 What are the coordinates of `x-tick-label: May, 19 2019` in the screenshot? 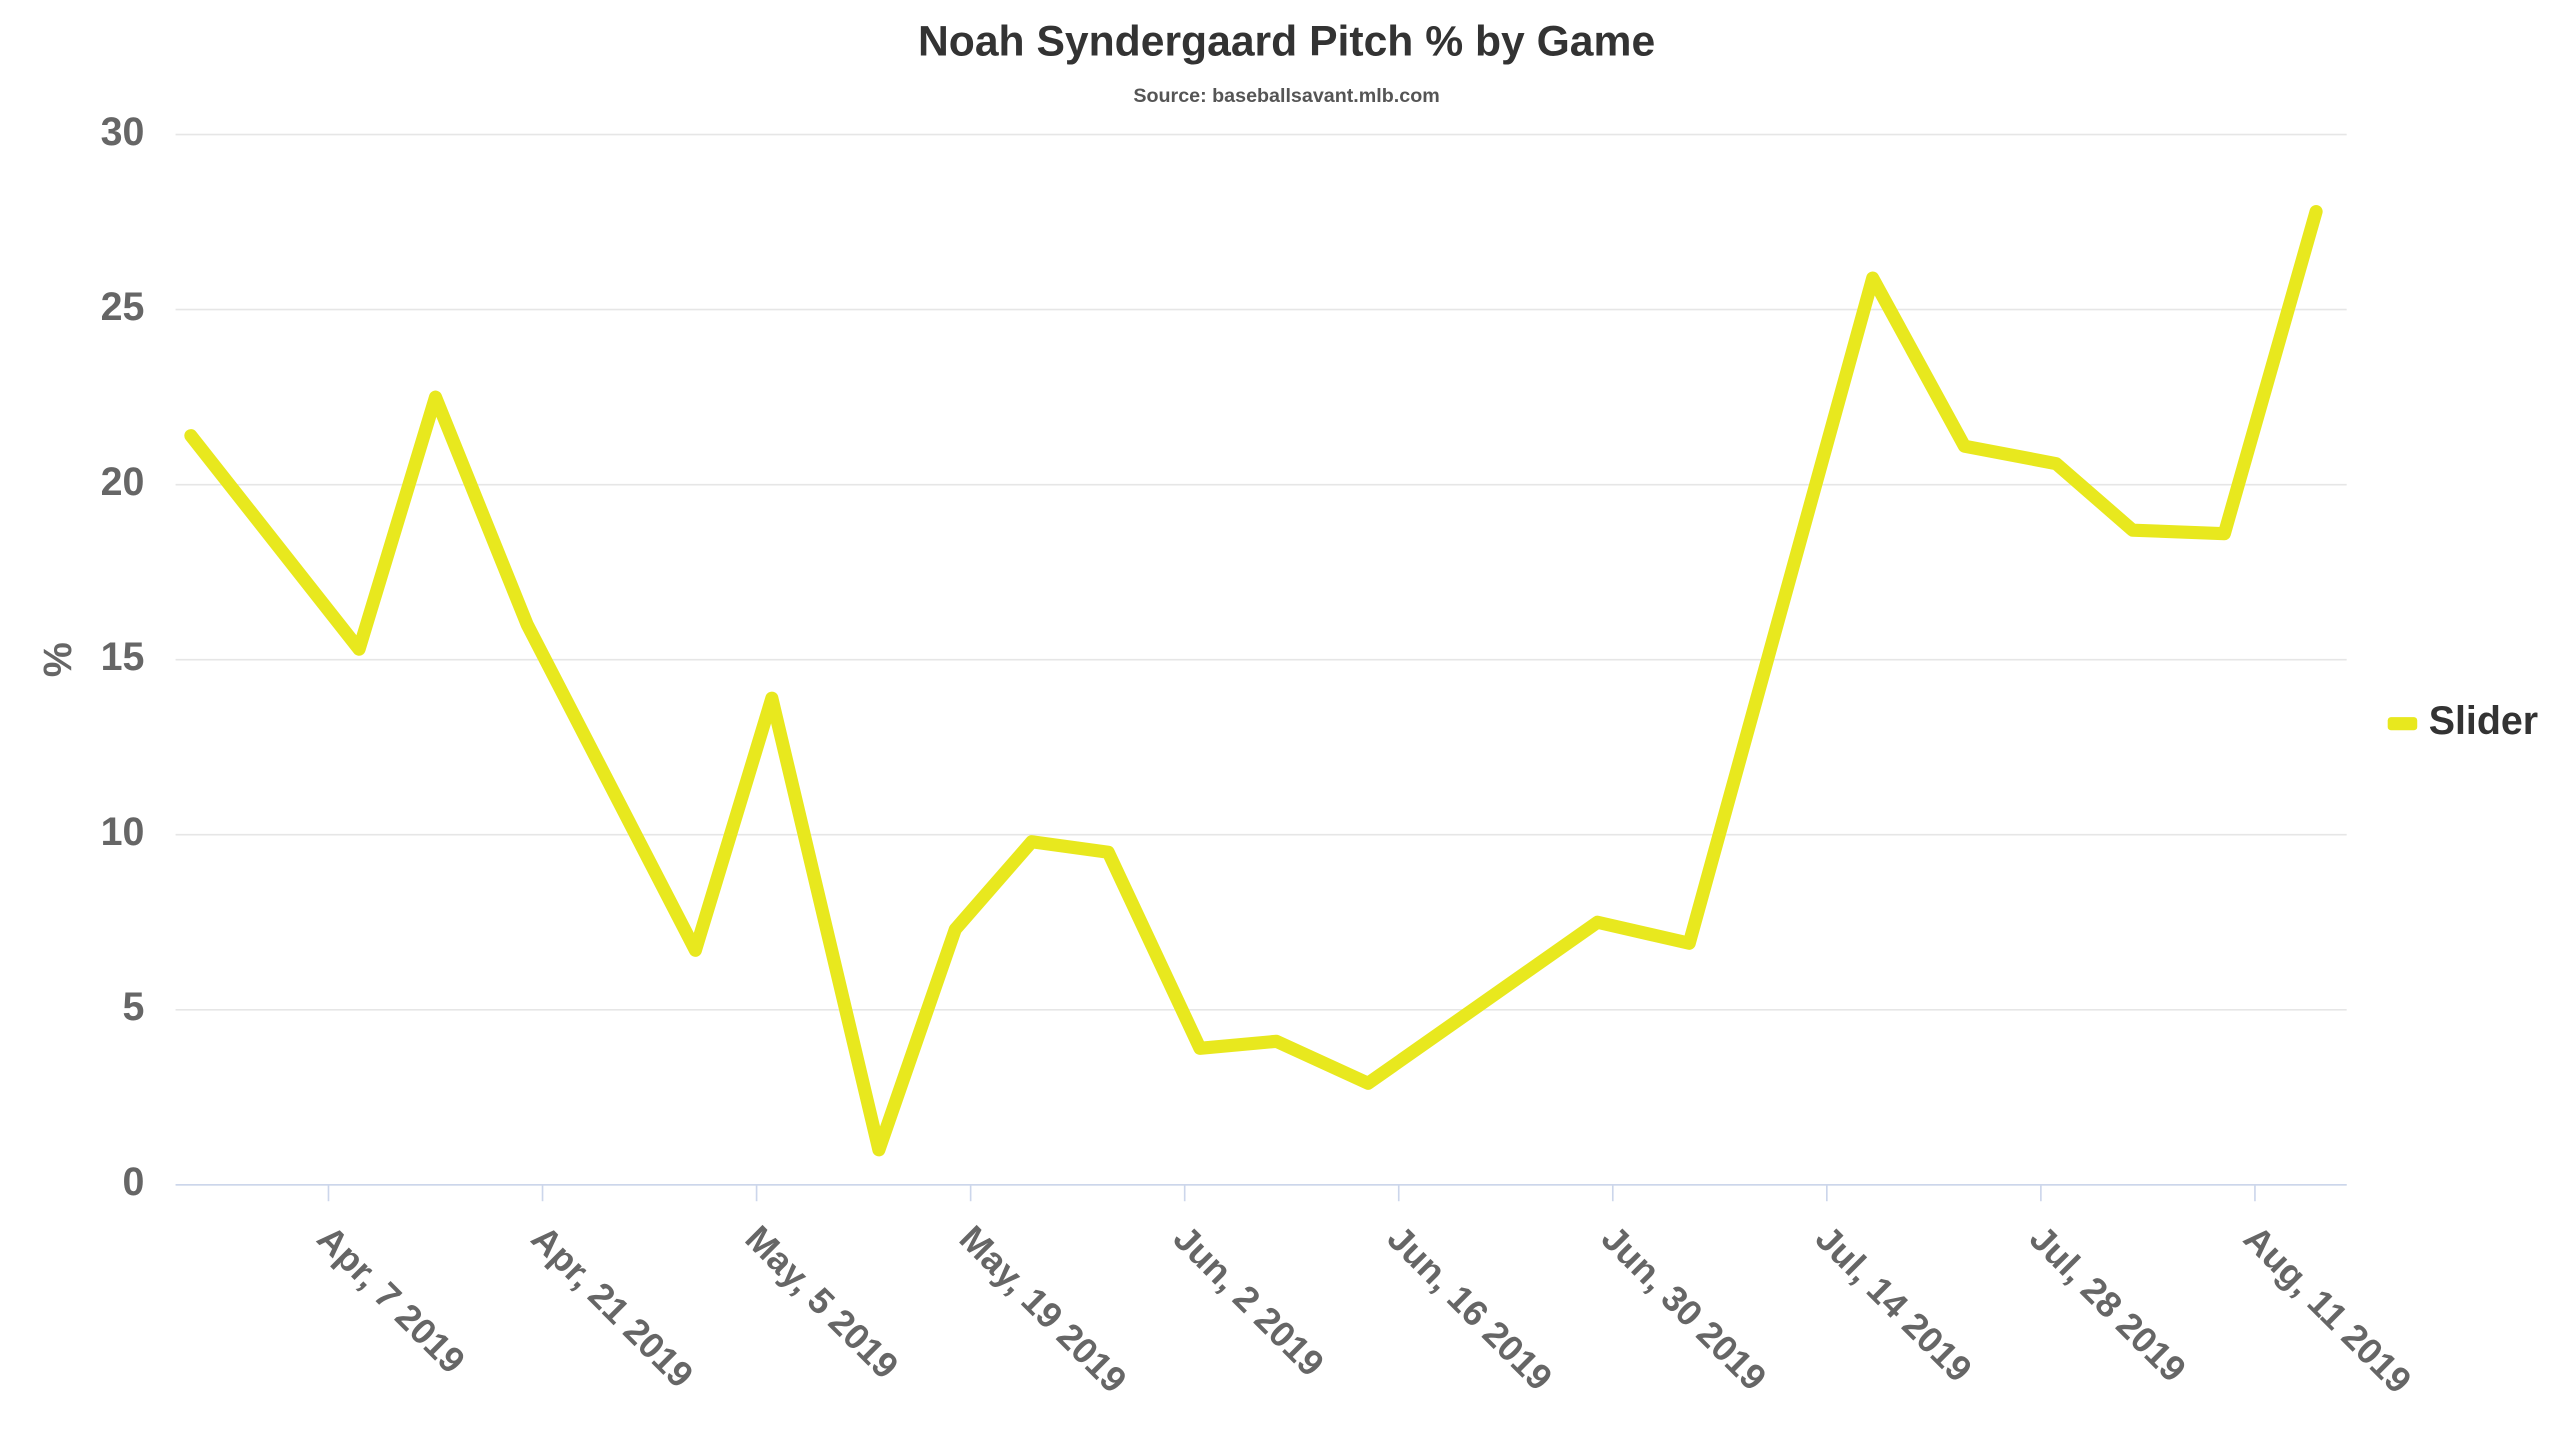 It's located at (1043, 1308).